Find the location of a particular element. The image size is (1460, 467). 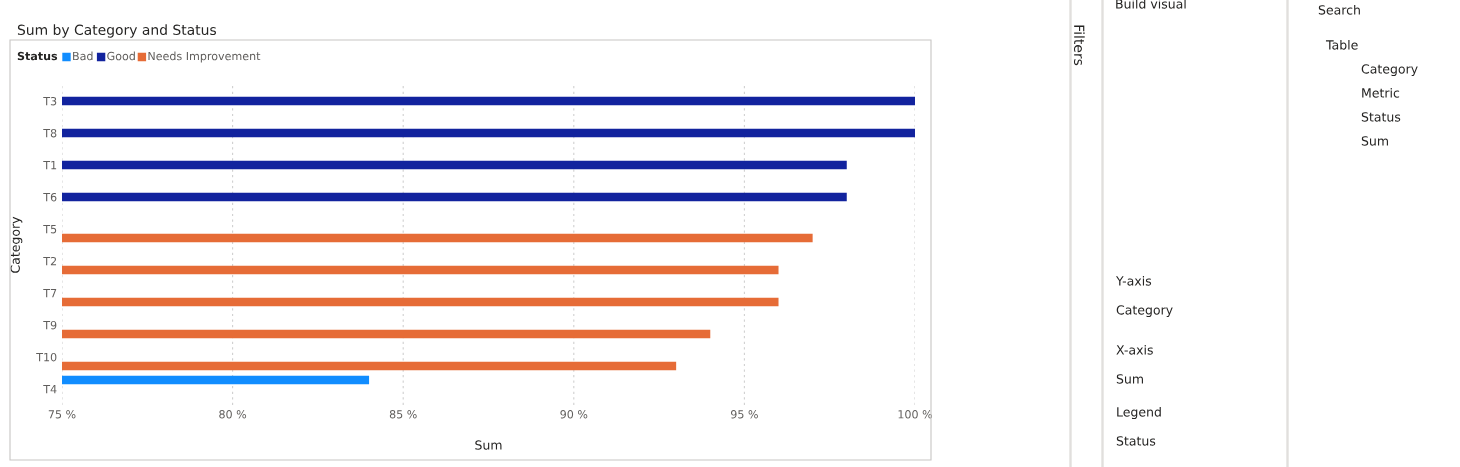

y-tick-label: T3 is located at coordinates (50, 101).